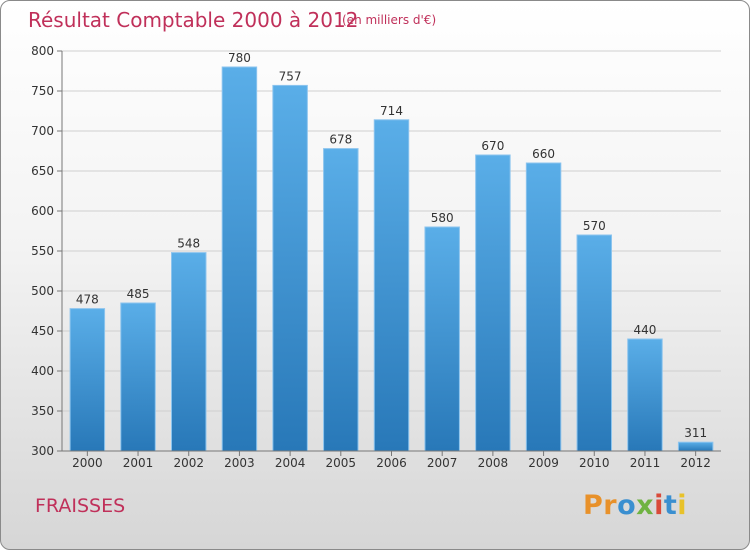 The height and width of the screenshot is (550, 750). What do you see at coordinates (340, 140) in the screenshot?
I see `bar-value-label: 678` at bounding box center [340, 140].